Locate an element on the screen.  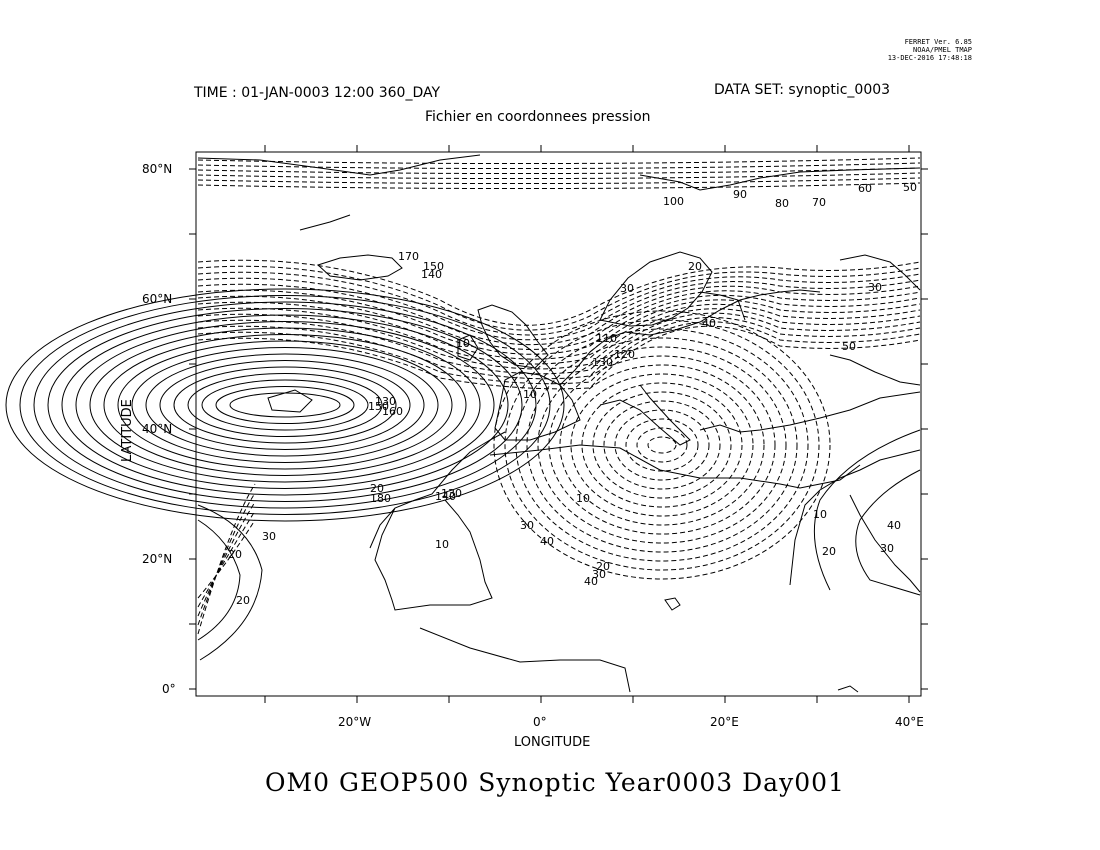
high-pressure-contour is located at coordinates (285, 405).